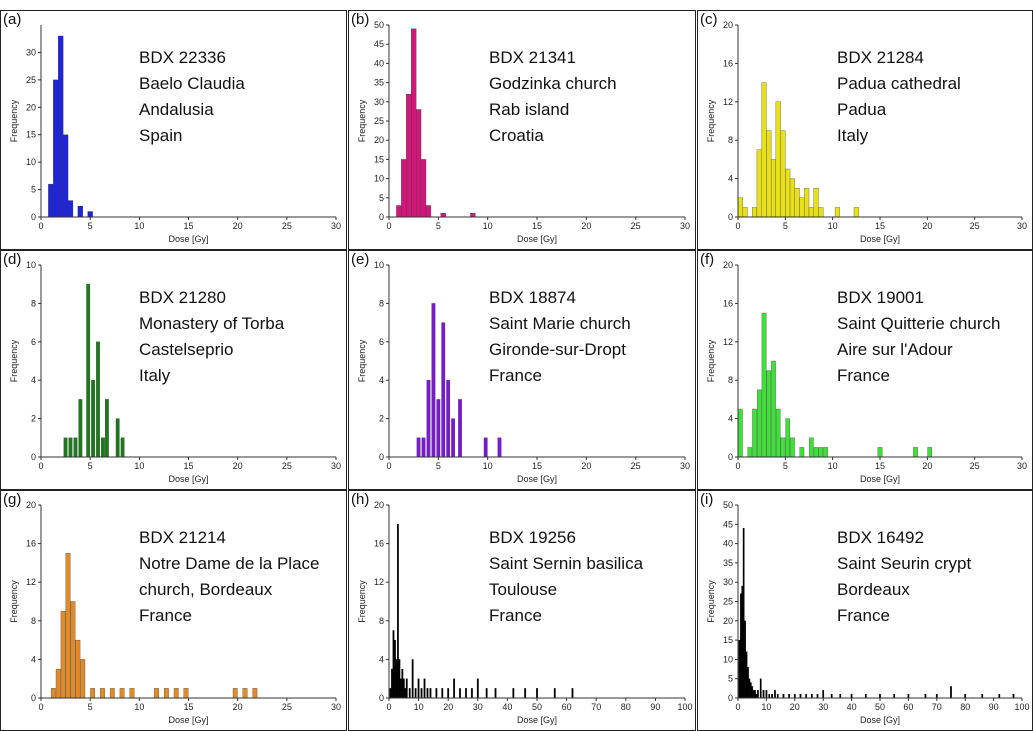 This screenshot has height=731, width=1033. Describe the element at coordinates (532, 297) in the screenshot. I see `sample-code: BDX 18874` at that location.